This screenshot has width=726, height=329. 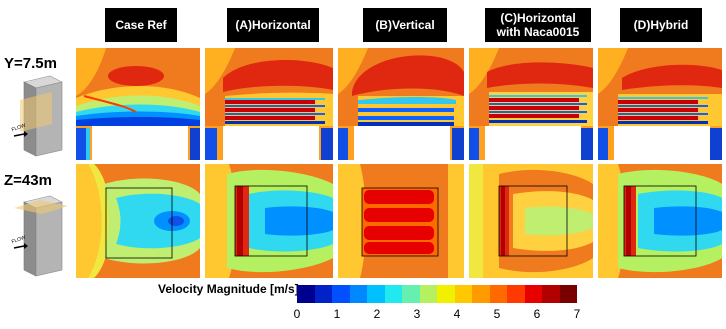 I want to click on contour-panel-z-vertical, so click(x=401, y=221).